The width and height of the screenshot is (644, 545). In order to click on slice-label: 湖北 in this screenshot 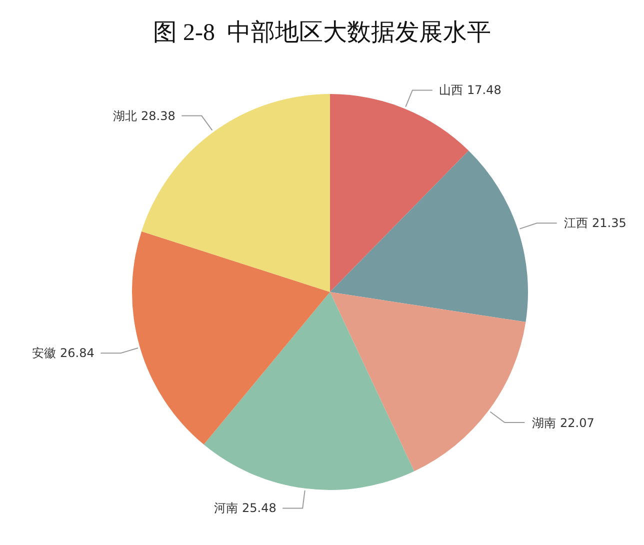, I will do `click(125, 116)`.